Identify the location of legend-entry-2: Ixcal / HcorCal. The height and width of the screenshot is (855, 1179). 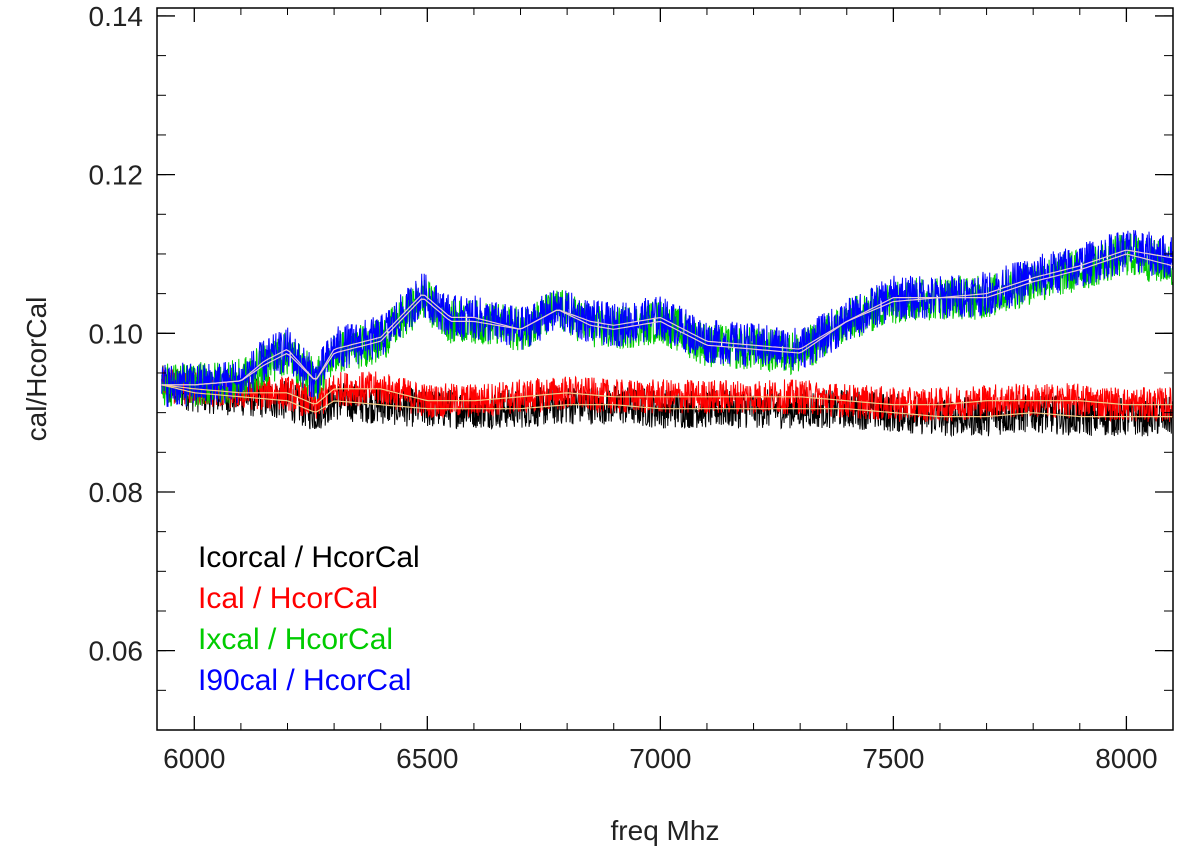
(295, 639).